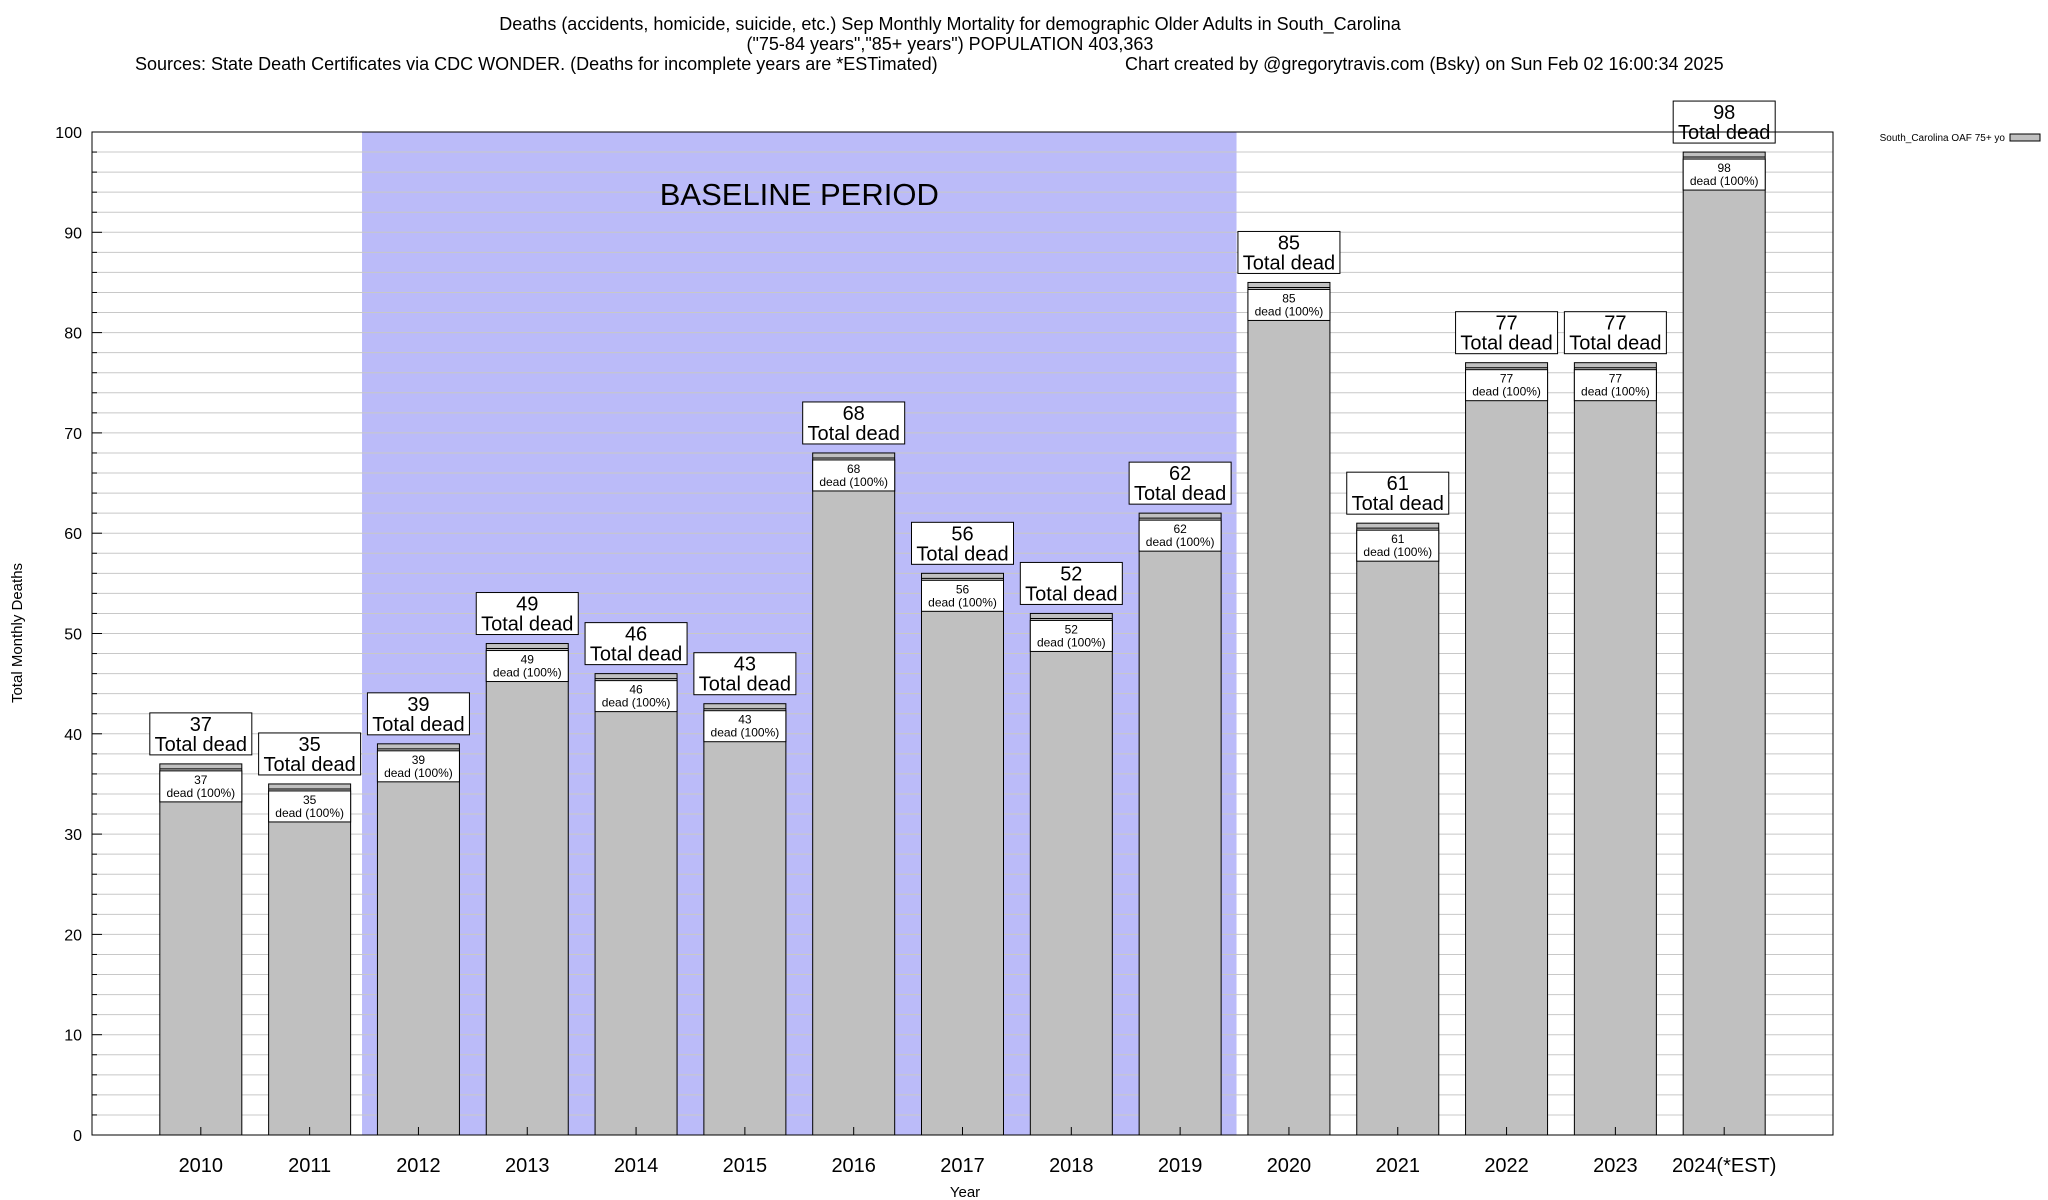 The width and height of the screenshot is (2048, 1200). What do you see at coordinates (745, 919) in the screenshot?
I see `bar-2015` at bounding box center [745, 919].